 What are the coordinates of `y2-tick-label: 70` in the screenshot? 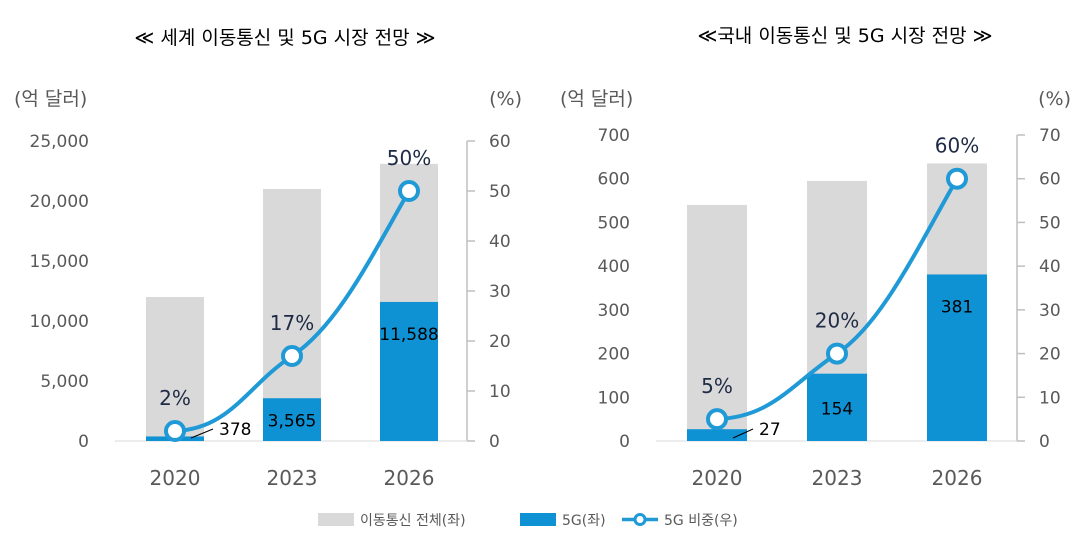 It's located at (1050, 136).